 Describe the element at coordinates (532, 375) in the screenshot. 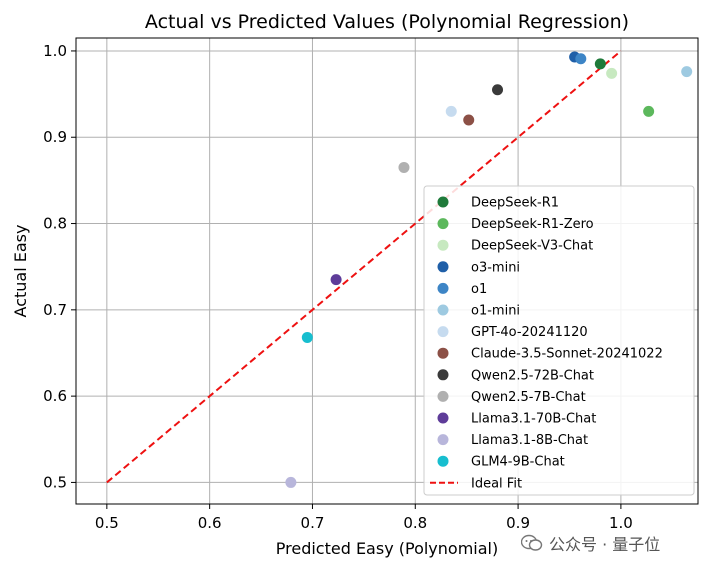

I see `legend-label: Qwen2.5-72B-Chat` at that location.